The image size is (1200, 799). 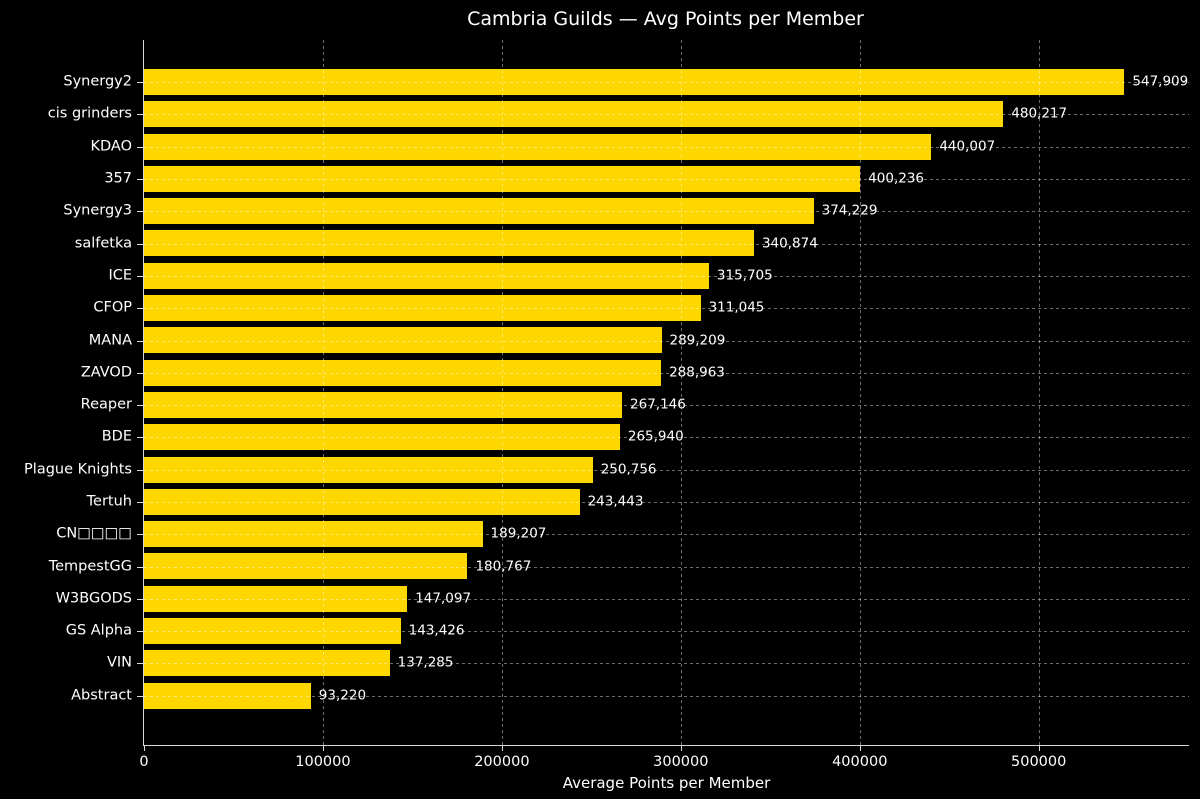 I want to click on y-tick-label: Reaper, so click(x=106, y=404).